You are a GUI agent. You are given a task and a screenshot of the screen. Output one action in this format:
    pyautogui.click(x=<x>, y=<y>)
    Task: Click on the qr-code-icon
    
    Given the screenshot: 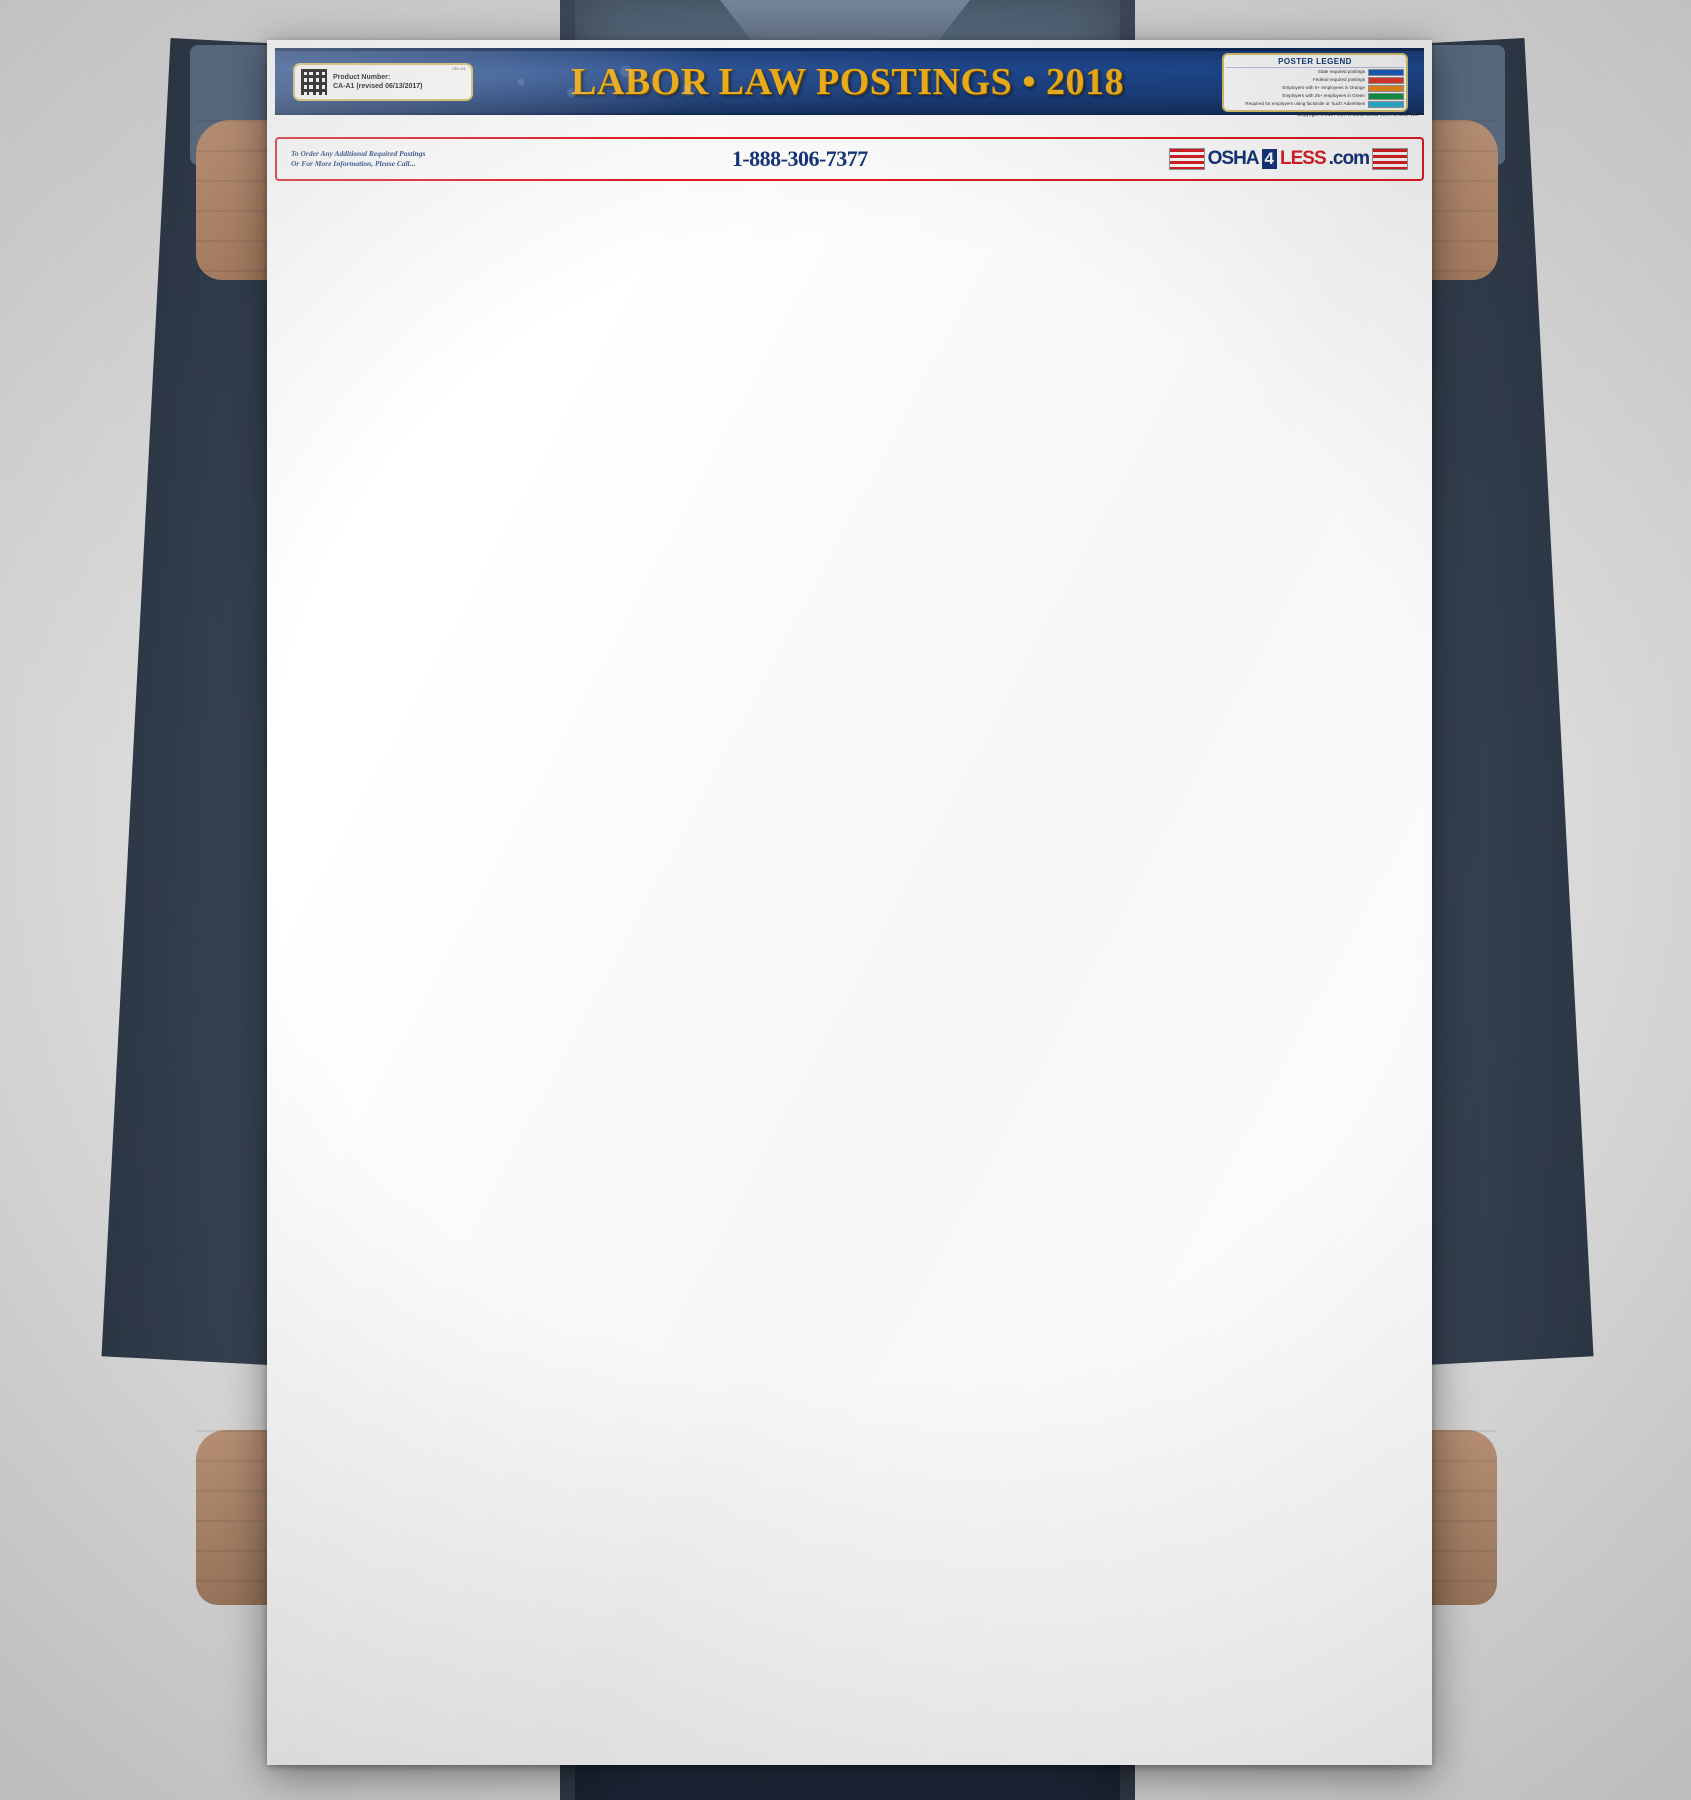 What is the action you would take?
    pyautogui.click(x=314, y=82)
    